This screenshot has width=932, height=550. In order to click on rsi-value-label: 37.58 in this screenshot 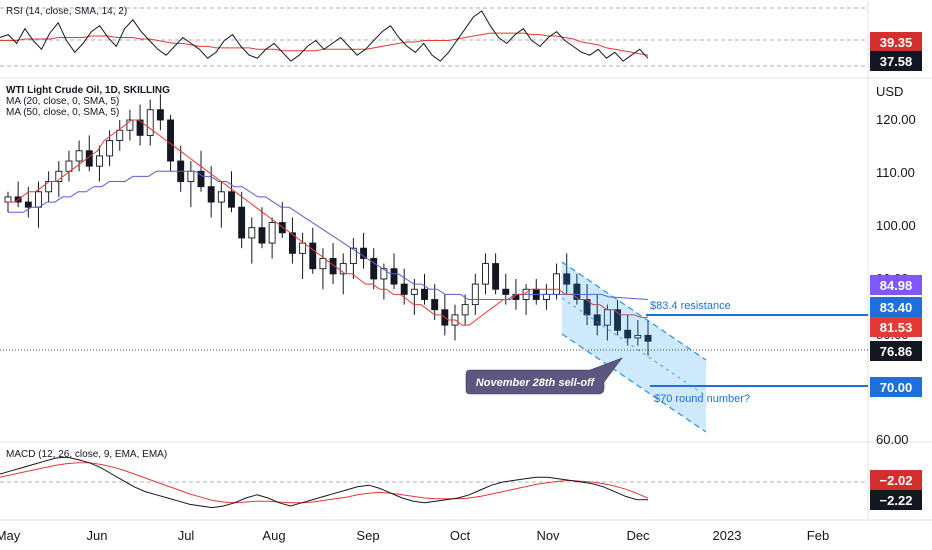, I will do `click(896, 61)`.